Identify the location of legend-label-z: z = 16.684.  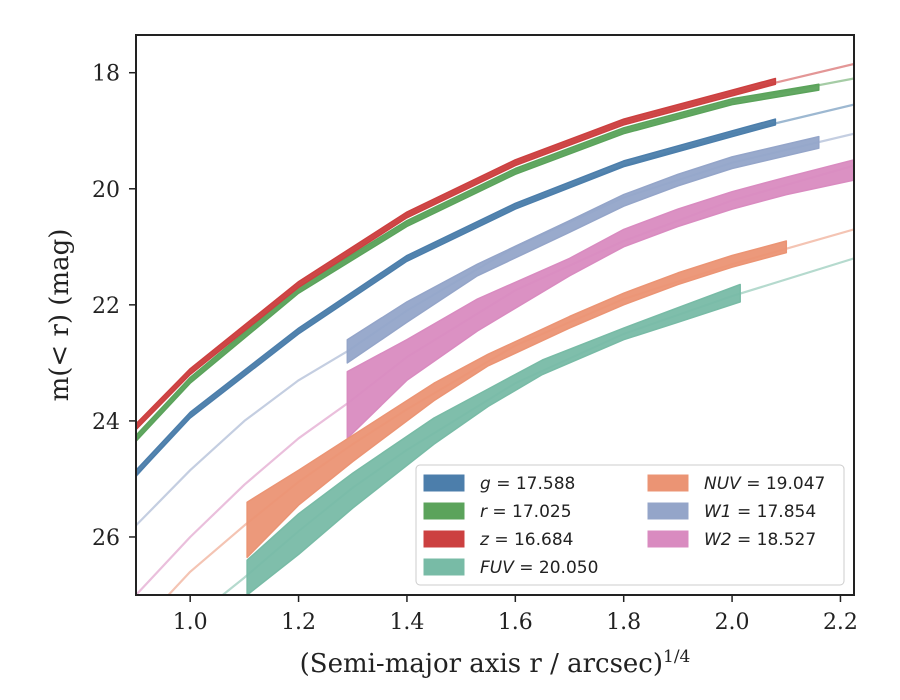
(526, 540).